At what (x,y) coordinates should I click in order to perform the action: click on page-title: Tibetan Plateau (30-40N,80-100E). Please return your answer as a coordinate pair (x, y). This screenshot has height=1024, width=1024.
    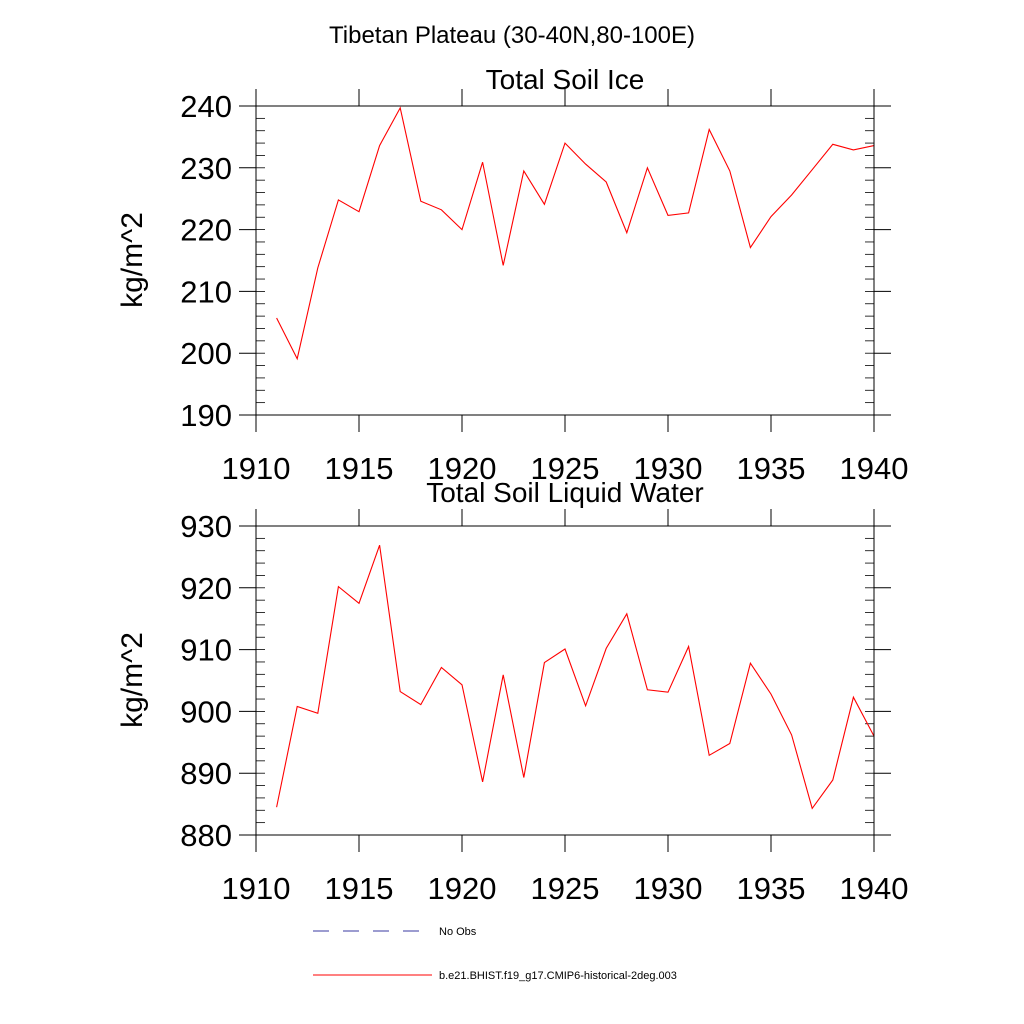
    Looking at the image, I should click on (512, 35).